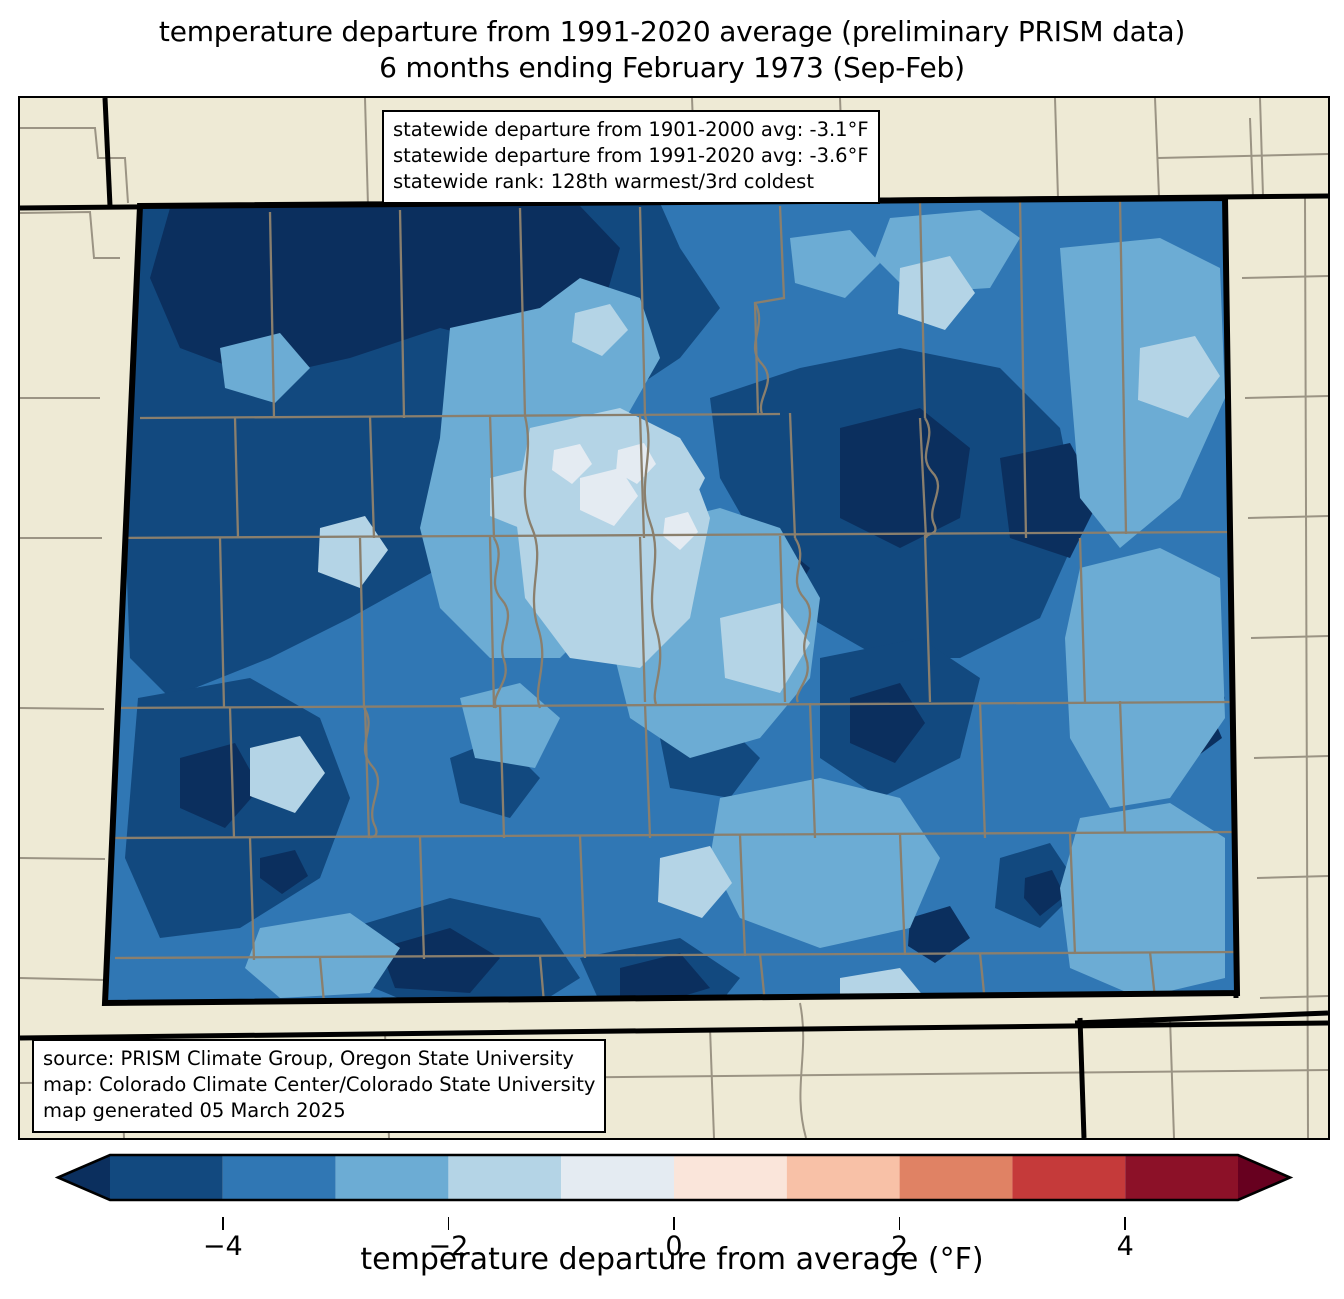  I want to click on colorbar-outline, so click(674, 1177).